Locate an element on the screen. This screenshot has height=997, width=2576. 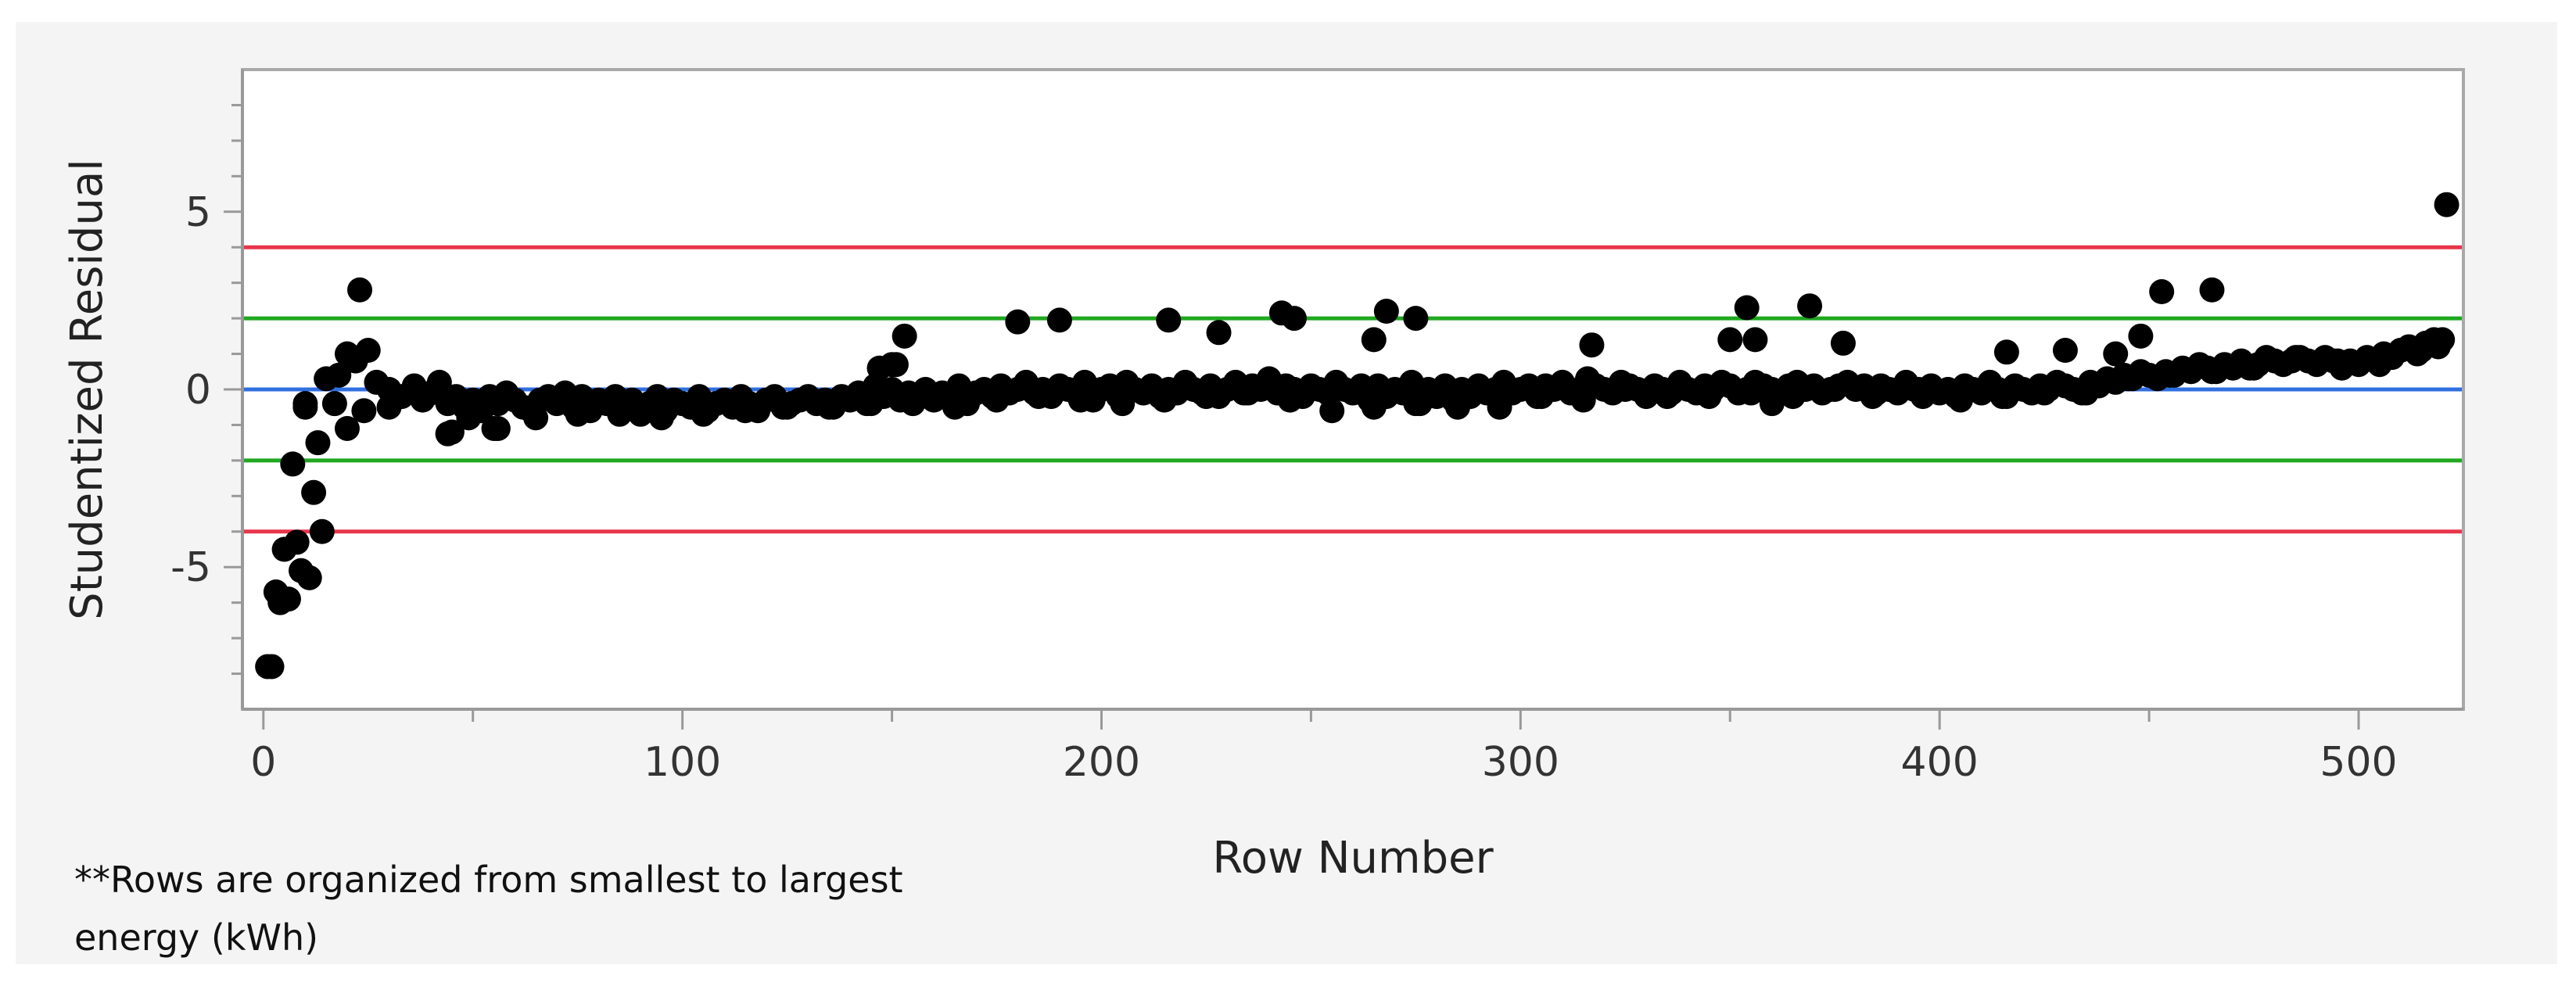
x-tick-label: 0 is located at coordinates (263, 763).